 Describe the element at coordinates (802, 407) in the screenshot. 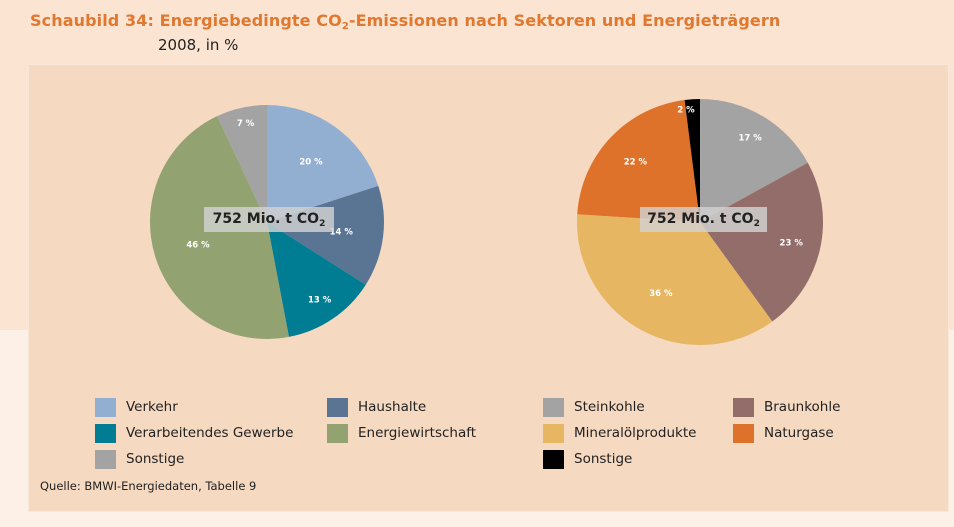

I see `legend-label: Braunkohle` at that location.